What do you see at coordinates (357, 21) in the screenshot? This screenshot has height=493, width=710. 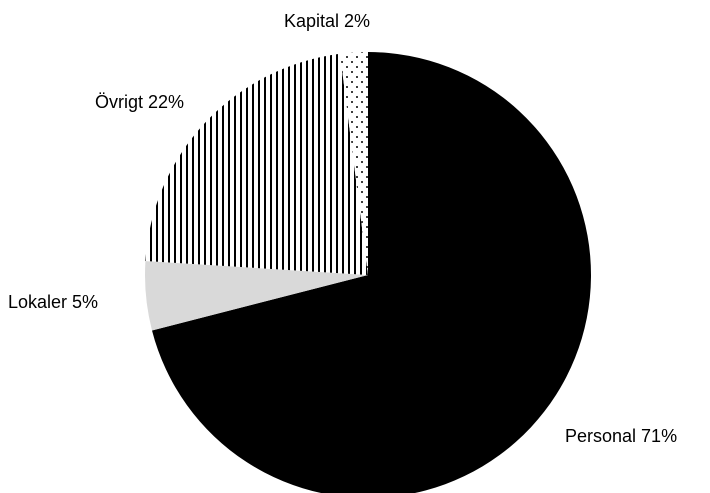 I see `slice-label-value: 2%` at bounding box center [357, 21].